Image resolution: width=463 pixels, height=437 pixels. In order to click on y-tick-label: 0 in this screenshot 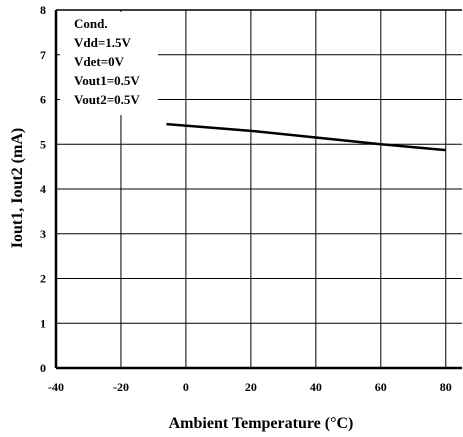, I will do `click(43, 368)`.